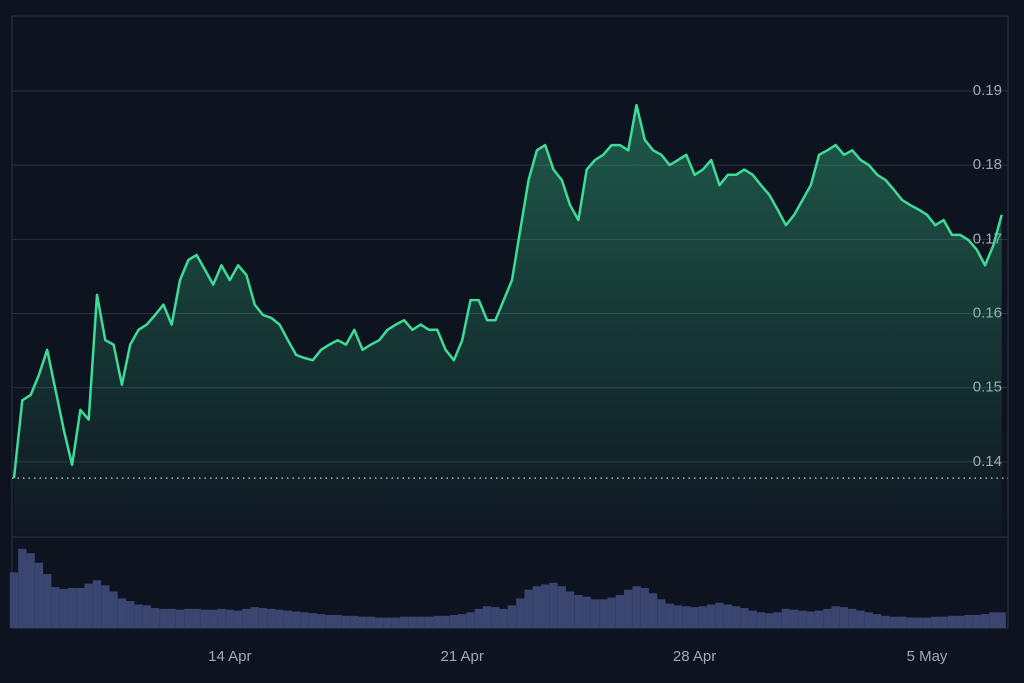 The width and height of the screenshot is (1024, 683). What do you see at coordinates (694, 656) in the screenshot?
I see `x-tick-label: 28 Apr` at bounding box center [694, 656].